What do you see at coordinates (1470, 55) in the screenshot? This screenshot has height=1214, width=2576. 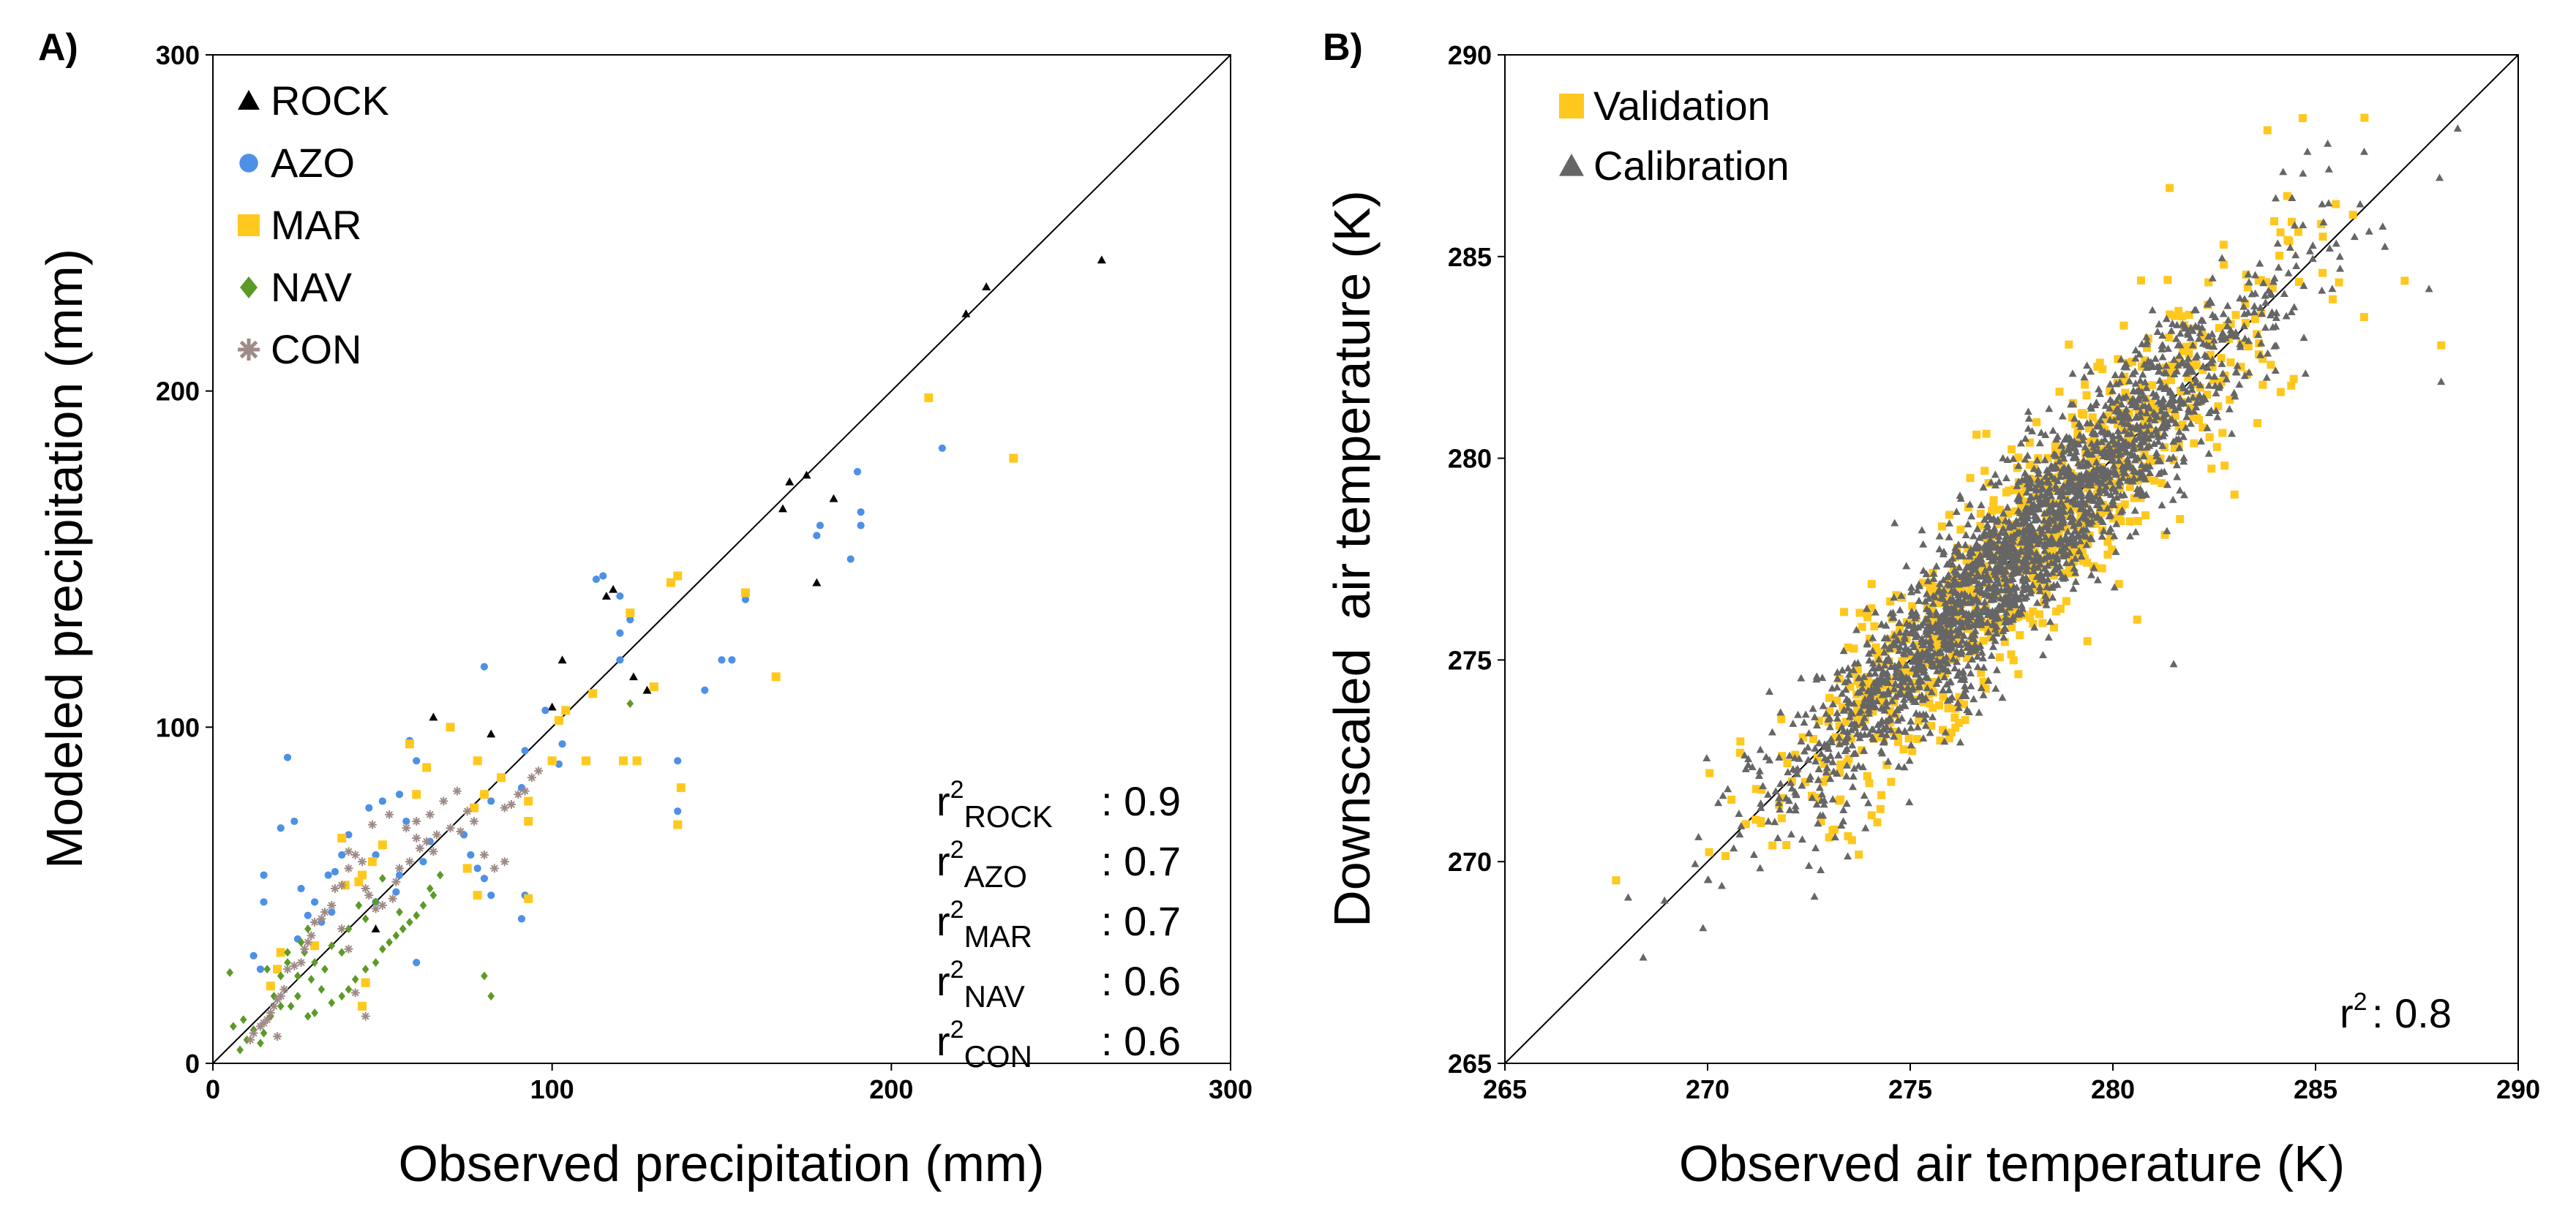 I see `y-tick-label: 290` at bounding box center [1470, 55].